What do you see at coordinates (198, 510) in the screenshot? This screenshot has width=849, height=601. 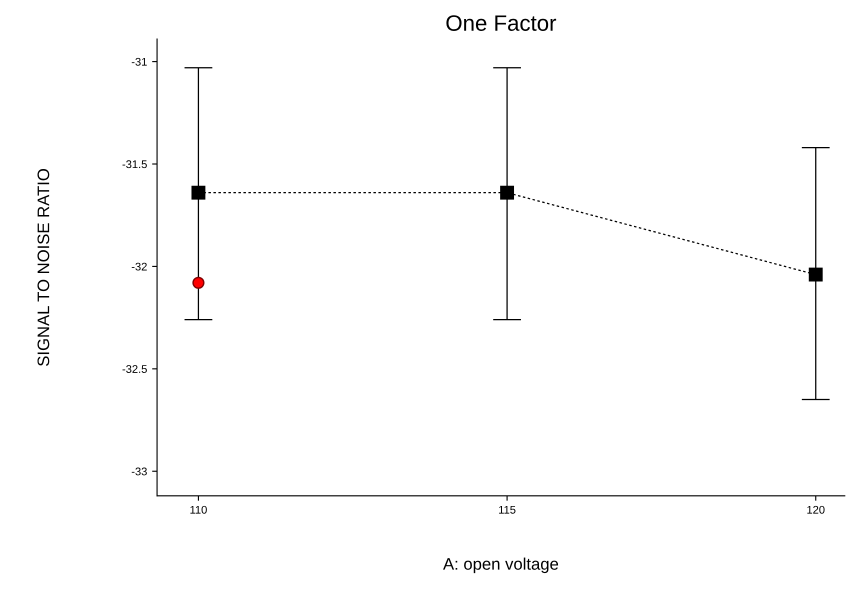 I see `x-tick-label: 110` at bounding box center [198, 510].